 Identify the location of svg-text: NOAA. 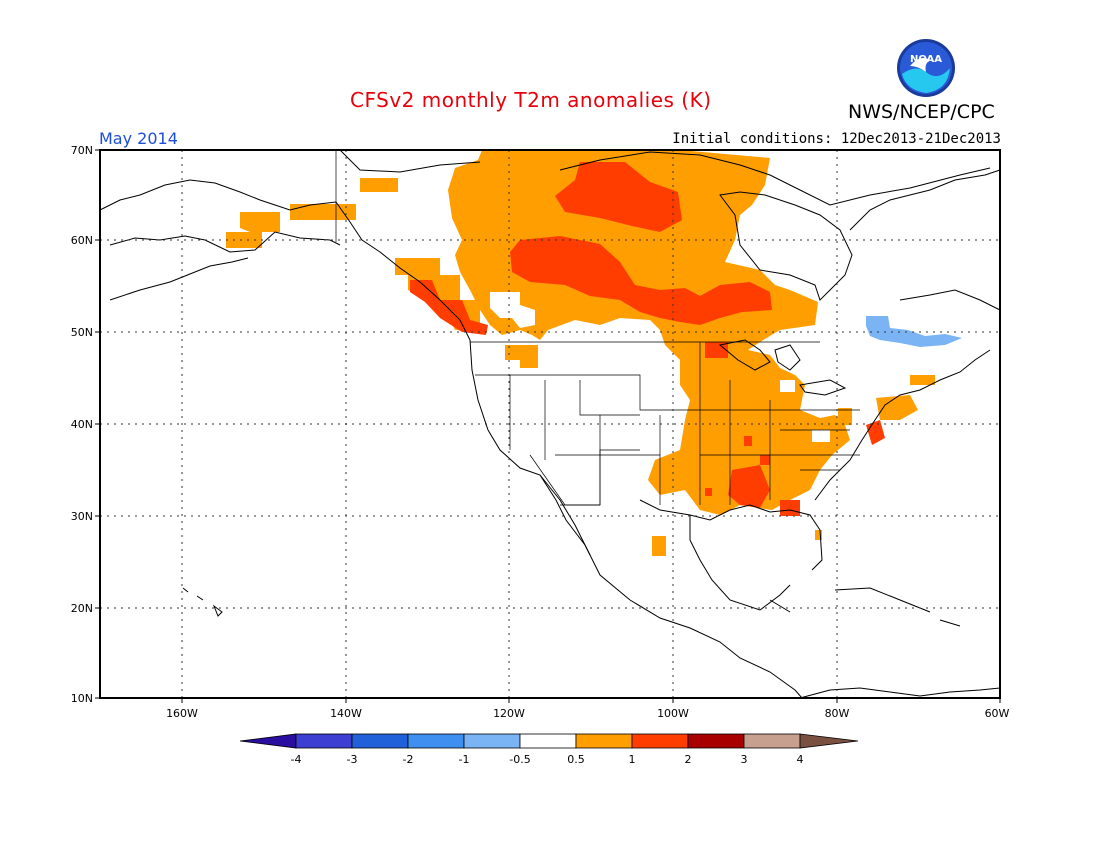
(926, 59).